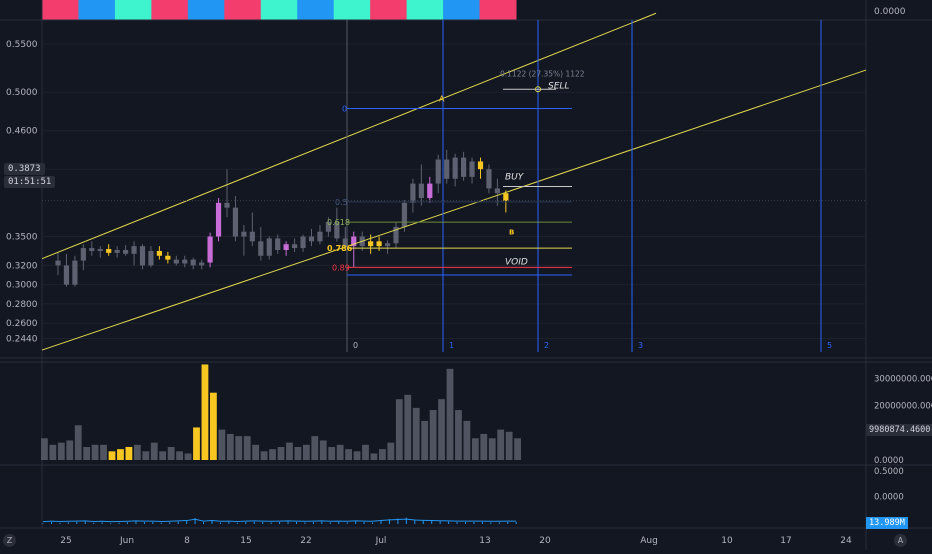 This screenshot has width=932, height=554. Describe the element at coordinates (9, 540) in the screenshot. I see `zoom-reset-button: Z` at that location.